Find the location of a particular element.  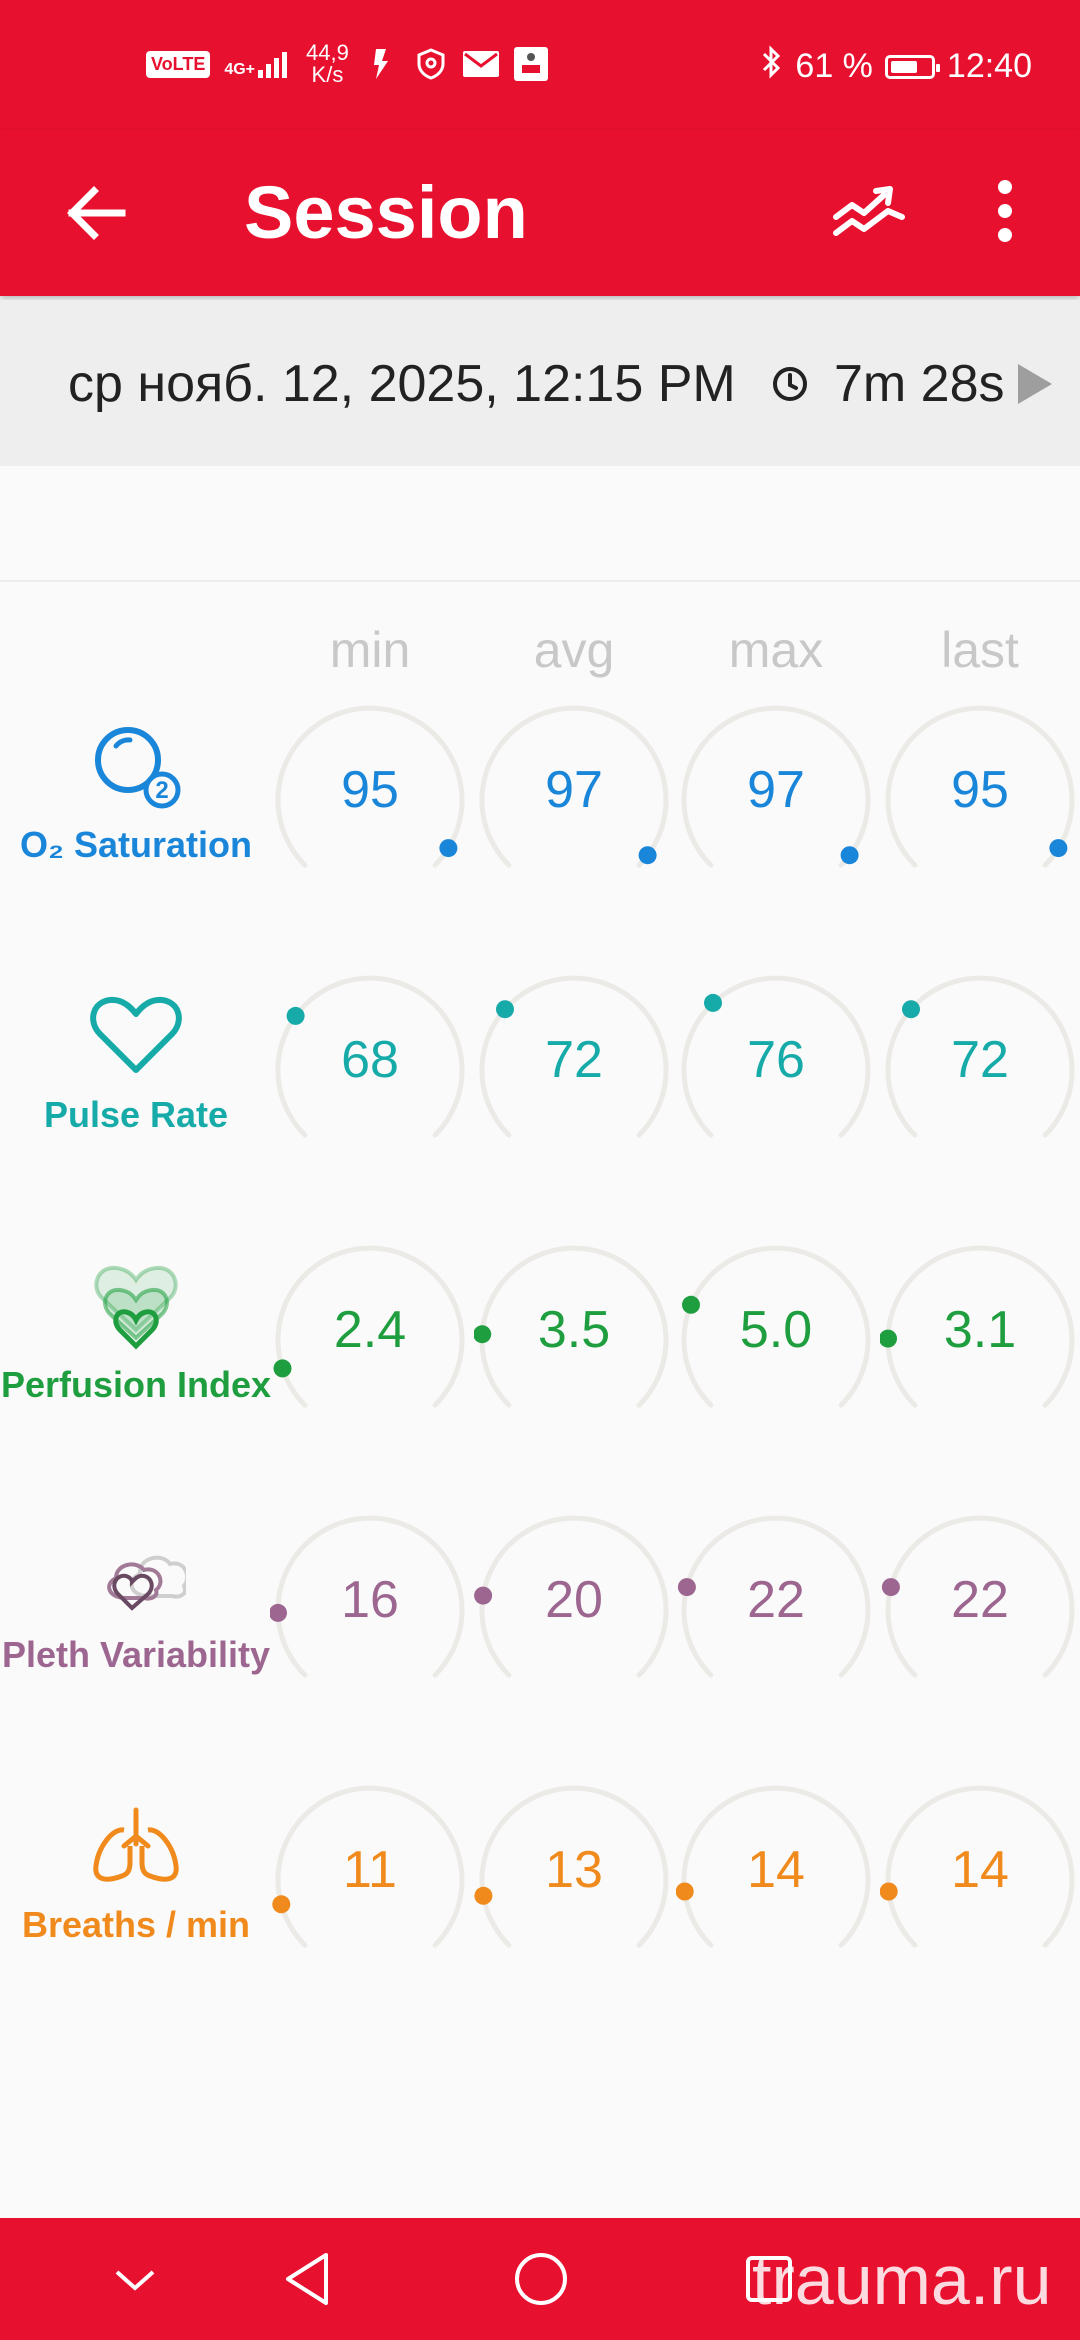

gauge-last: 14 is located at coordinates (980, 1880).